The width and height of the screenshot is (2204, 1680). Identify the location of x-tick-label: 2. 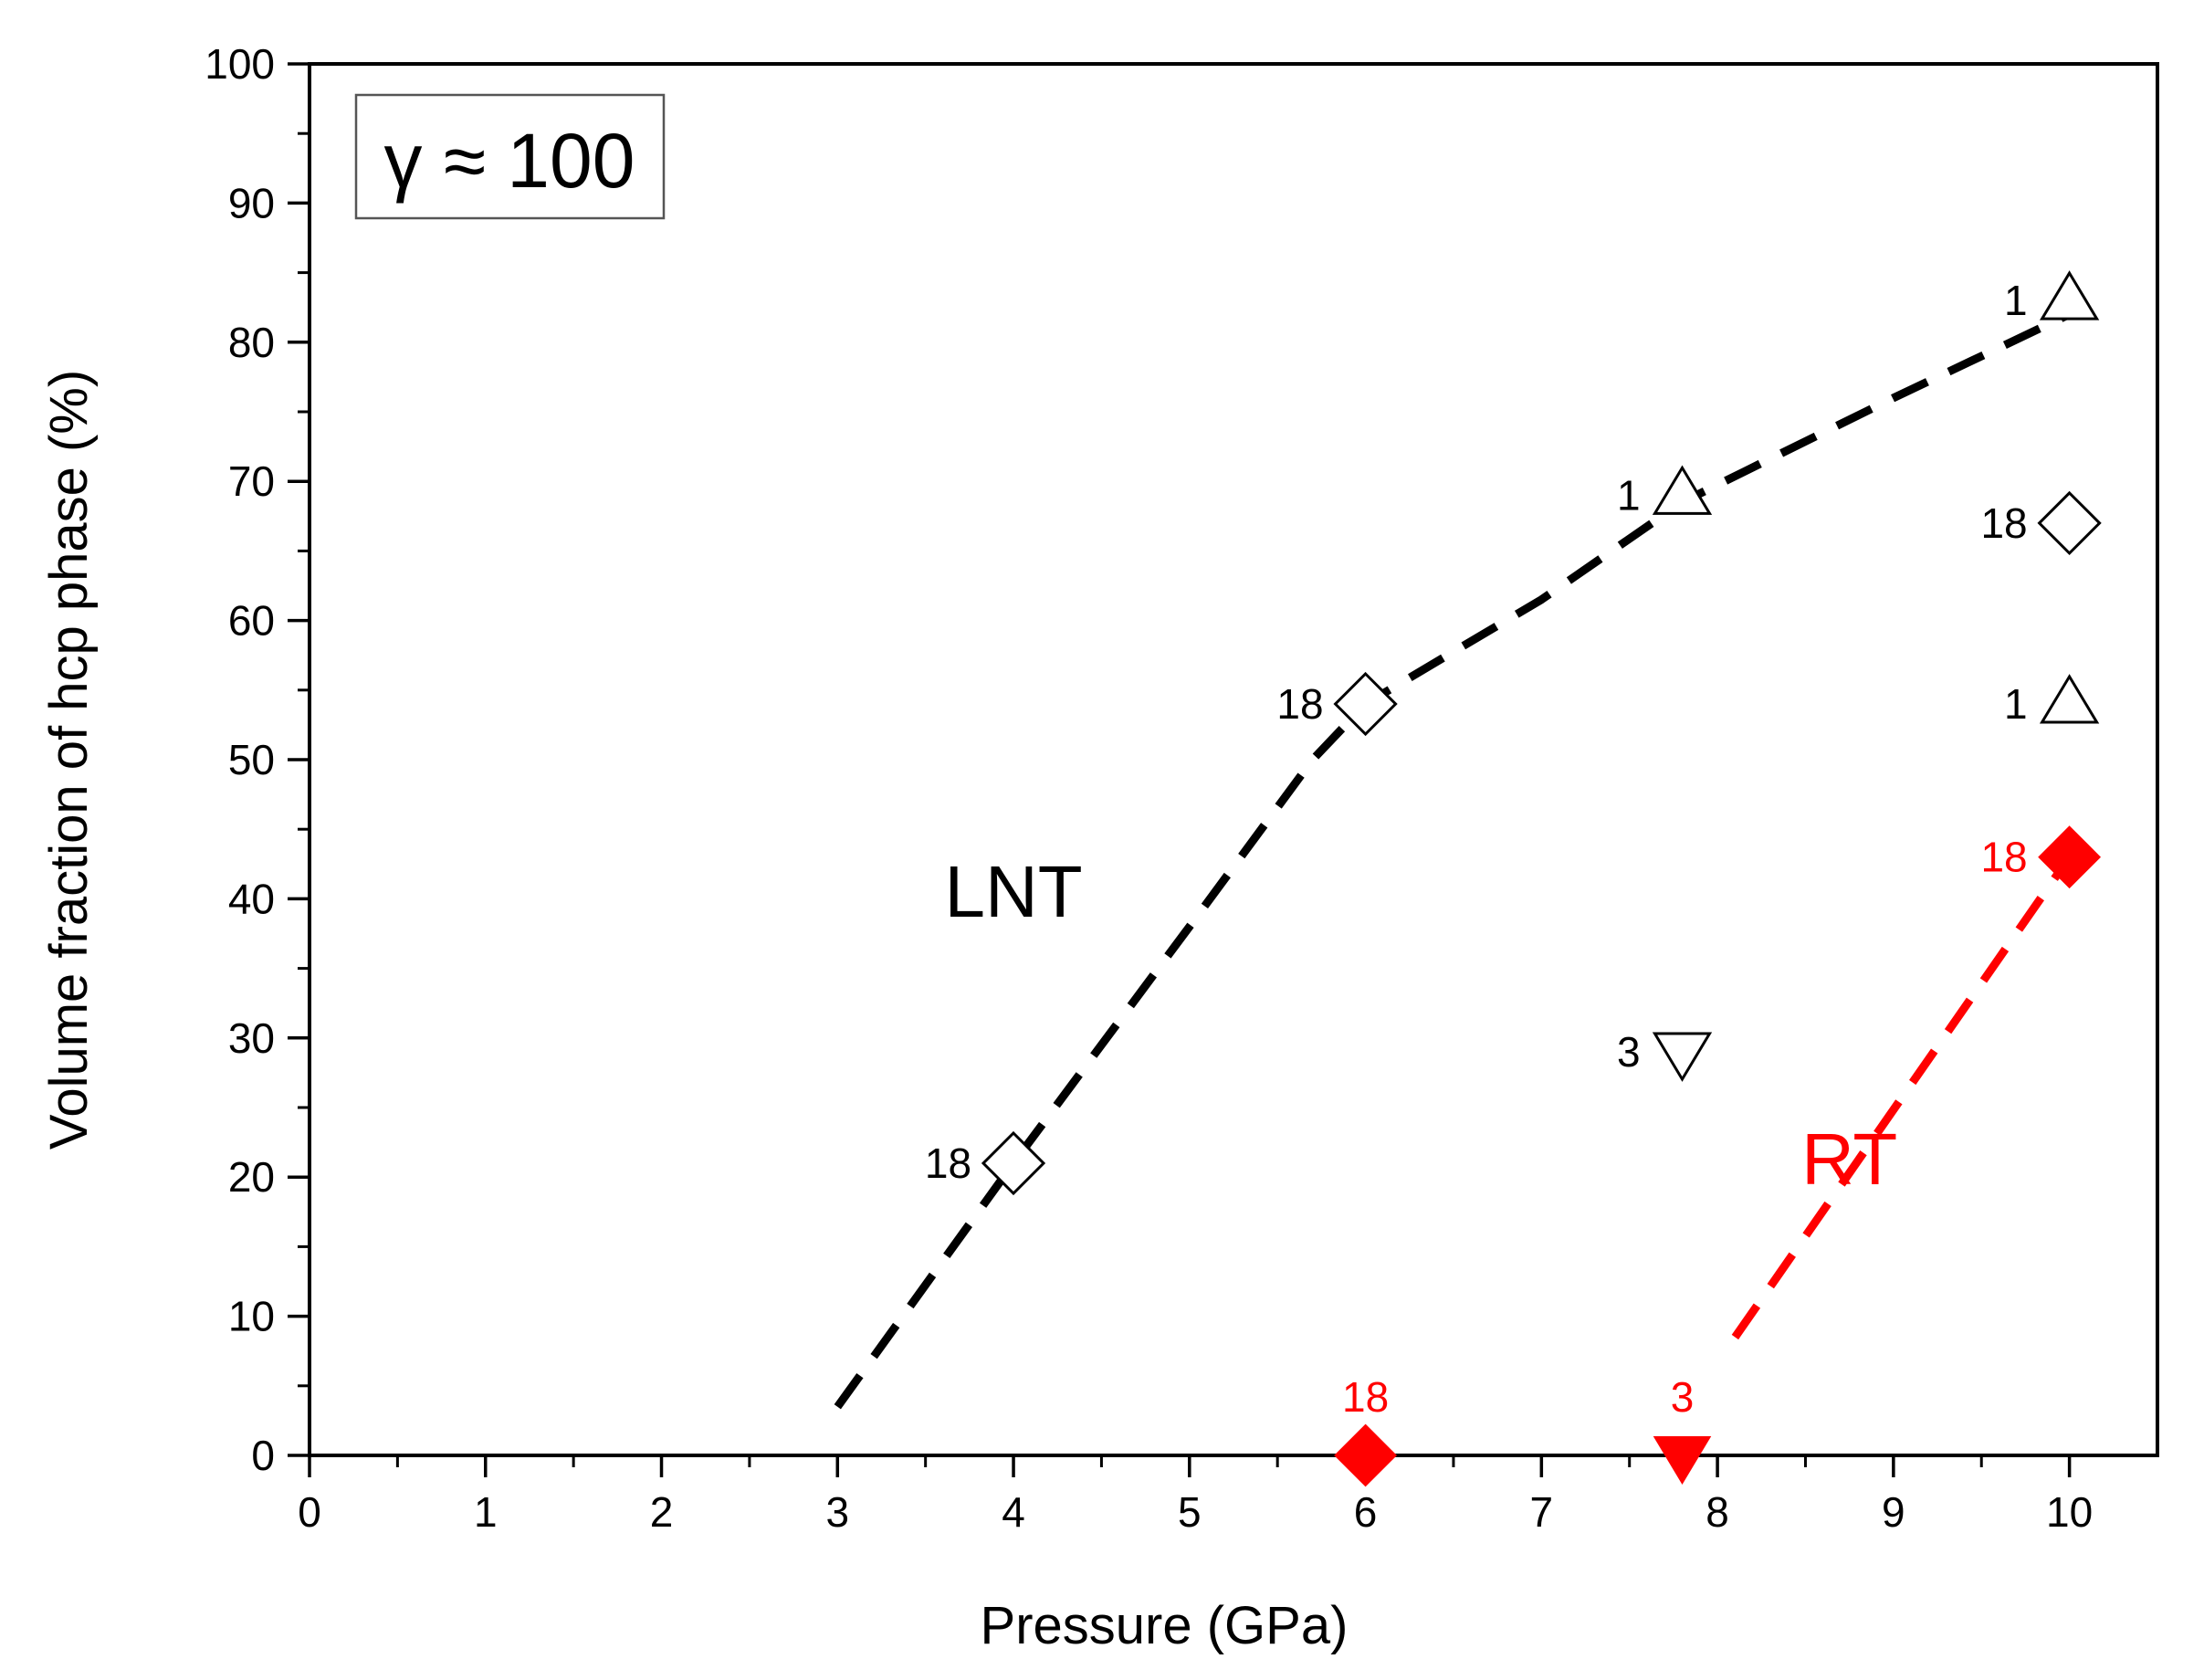
(662, 1512).